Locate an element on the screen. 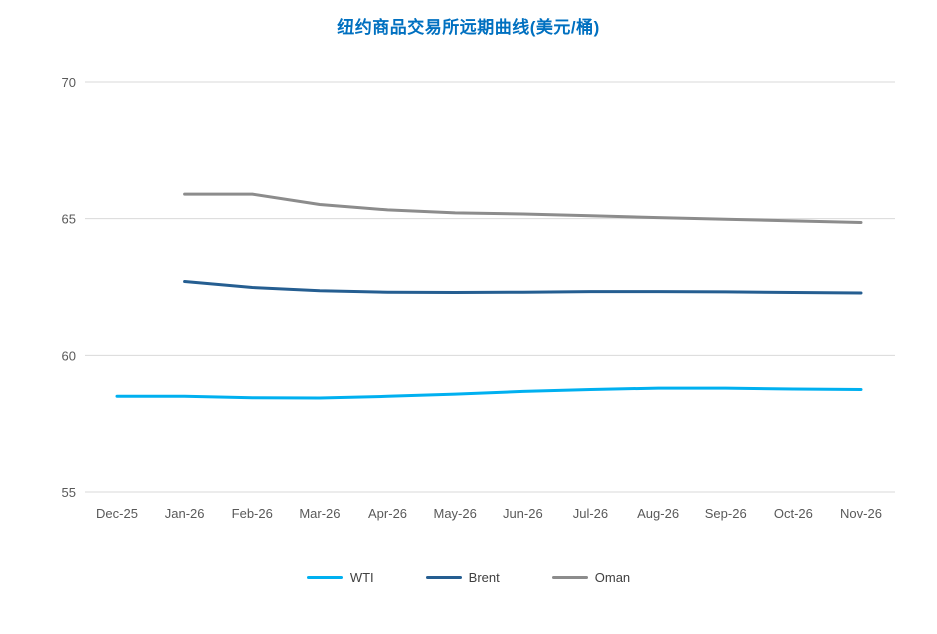 The height and width of the screenshot is (634, 937). x-tick-label: Sep-26 is located at coordinates (726, 513).